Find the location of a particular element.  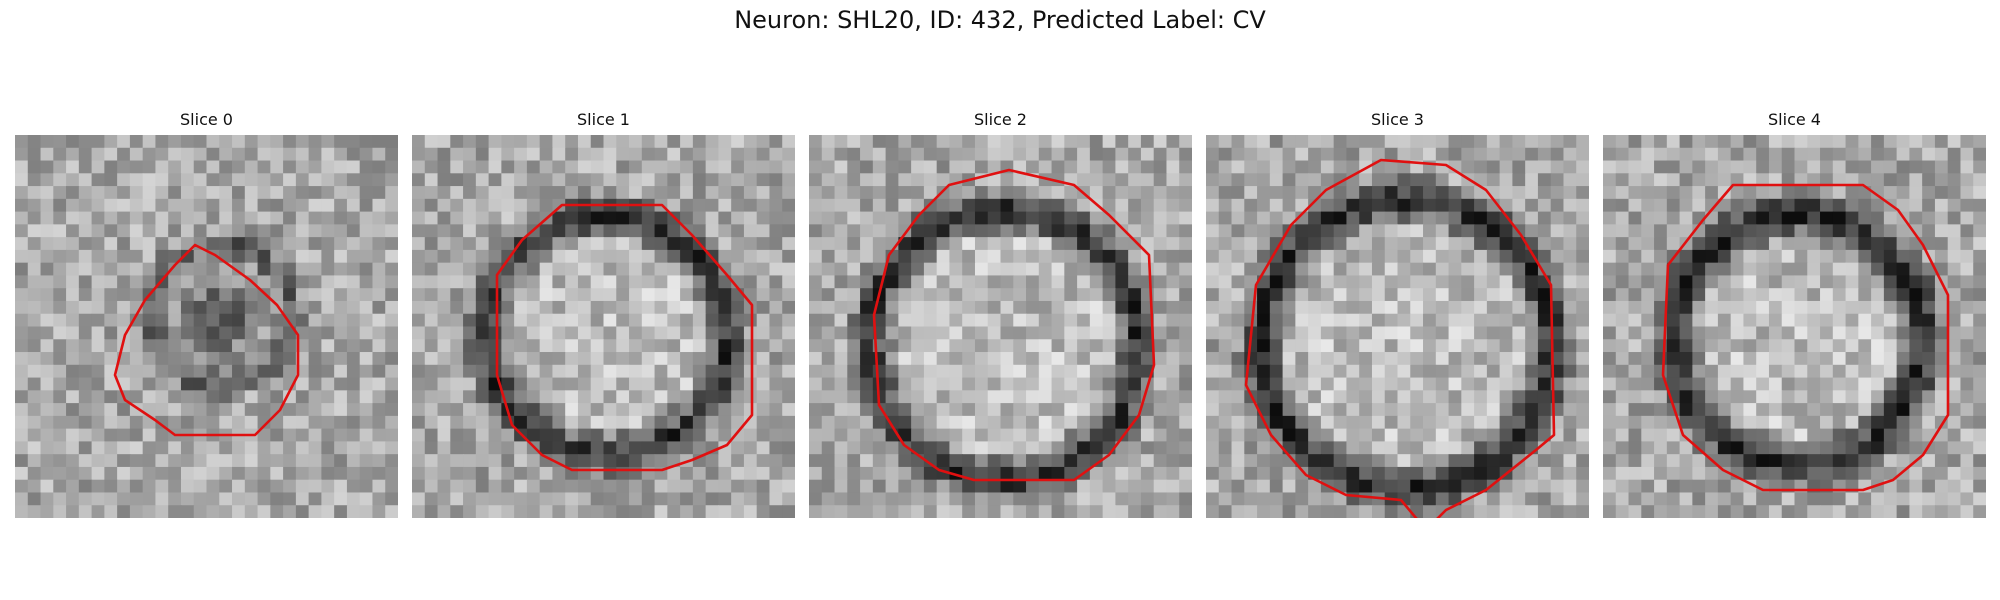

slice-panel-3: Slice 3 is located at coordinates (1397, 313).